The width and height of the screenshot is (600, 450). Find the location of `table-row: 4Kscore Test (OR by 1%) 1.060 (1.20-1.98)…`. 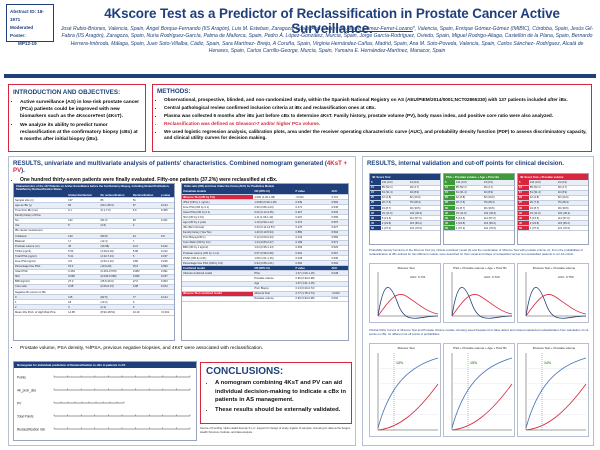

table-row: 4Kscore Test (OR by 1%) 1.060 (1.20-1.98)… is located at coordinates (265, 197).